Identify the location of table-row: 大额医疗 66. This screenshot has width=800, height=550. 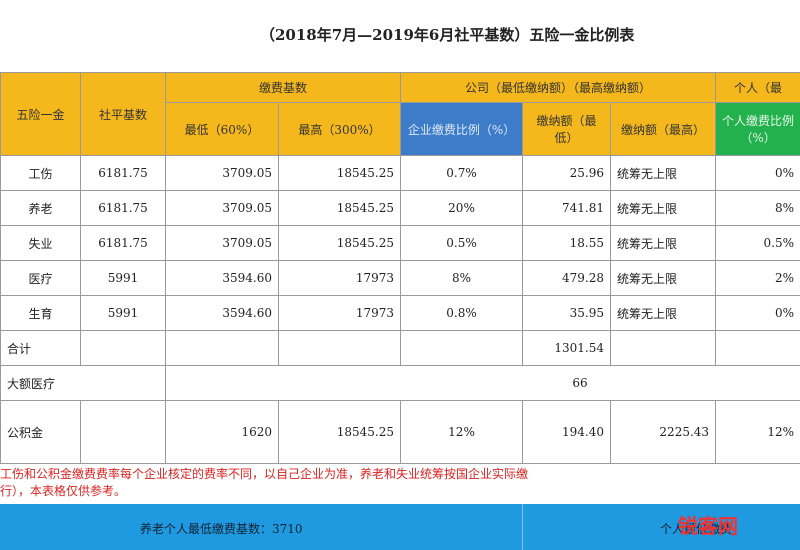
(400, 383).